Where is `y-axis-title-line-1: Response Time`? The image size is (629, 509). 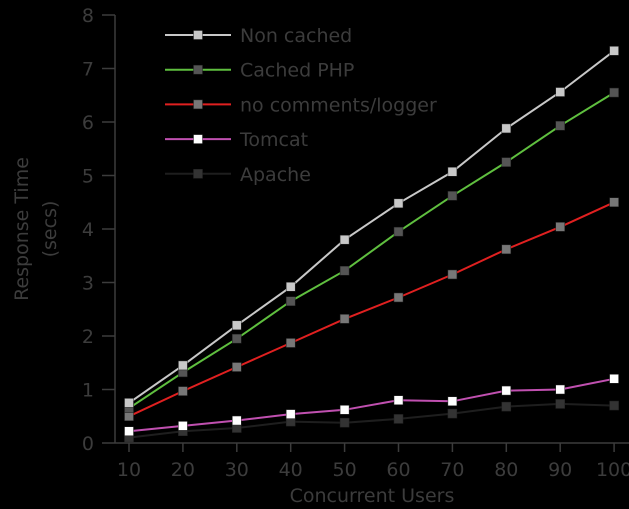 y-axis-title-line-1: Response Time is located at coordinates (22, 229).